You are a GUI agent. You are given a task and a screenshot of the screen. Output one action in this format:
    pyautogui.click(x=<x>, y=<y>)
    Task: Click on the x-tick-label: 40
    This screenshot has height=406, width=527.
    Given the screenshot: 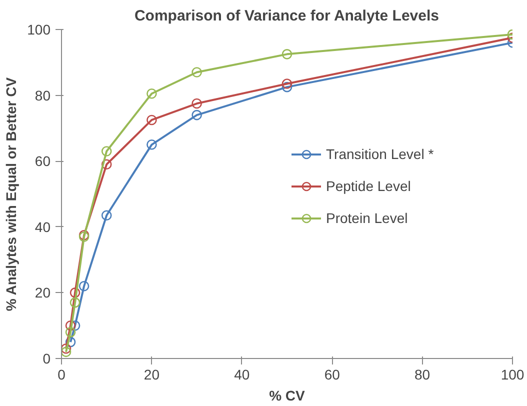 What is the action you would take?
    pyautogui.click(x=242, y=374)
    